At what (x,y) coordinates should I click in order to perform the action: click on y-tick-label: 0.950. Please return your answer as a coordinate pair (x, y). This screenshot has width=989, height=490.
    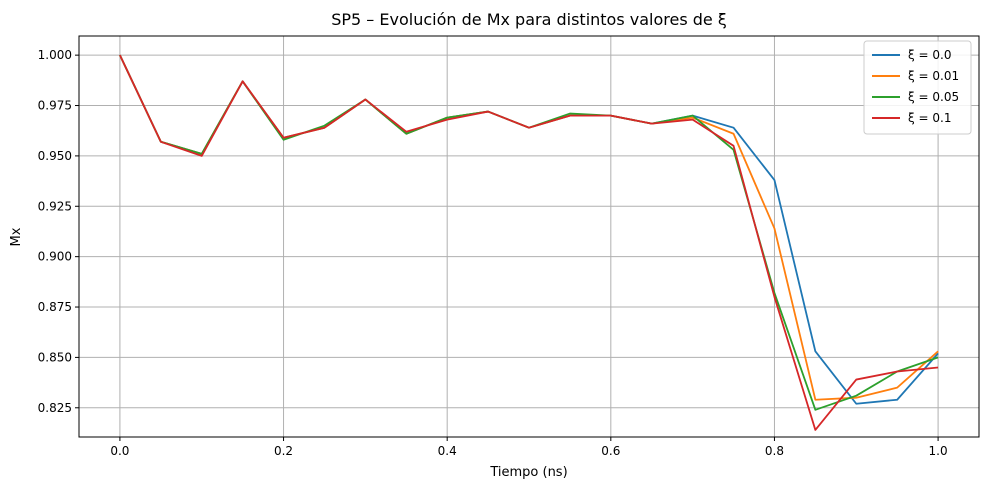
    Looking at the image, I should click on (55, 156).